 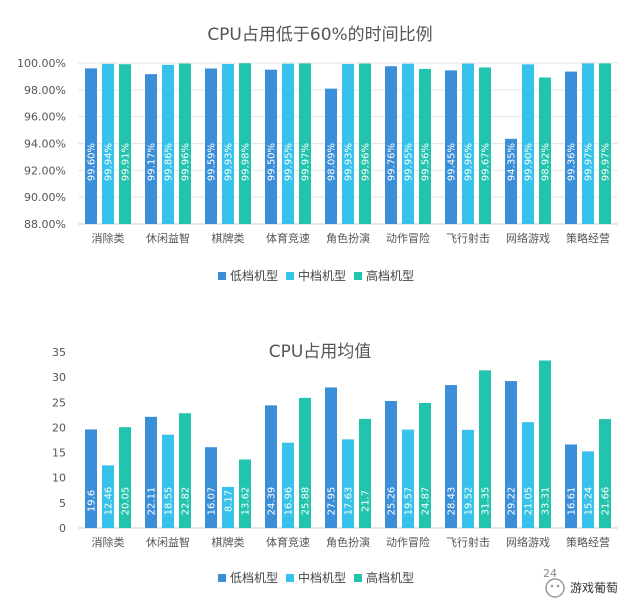 I want to click on chart1-bar-value-label: 98.92%, so click(x=546, y=162).